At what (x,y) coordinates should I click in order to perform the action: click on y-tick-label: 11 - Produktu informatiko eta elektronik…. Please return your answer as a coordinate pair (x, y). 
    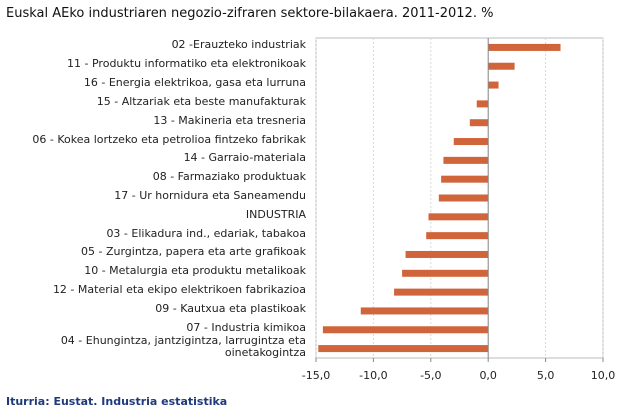
    Looking at the image, I should click on (186, 64).